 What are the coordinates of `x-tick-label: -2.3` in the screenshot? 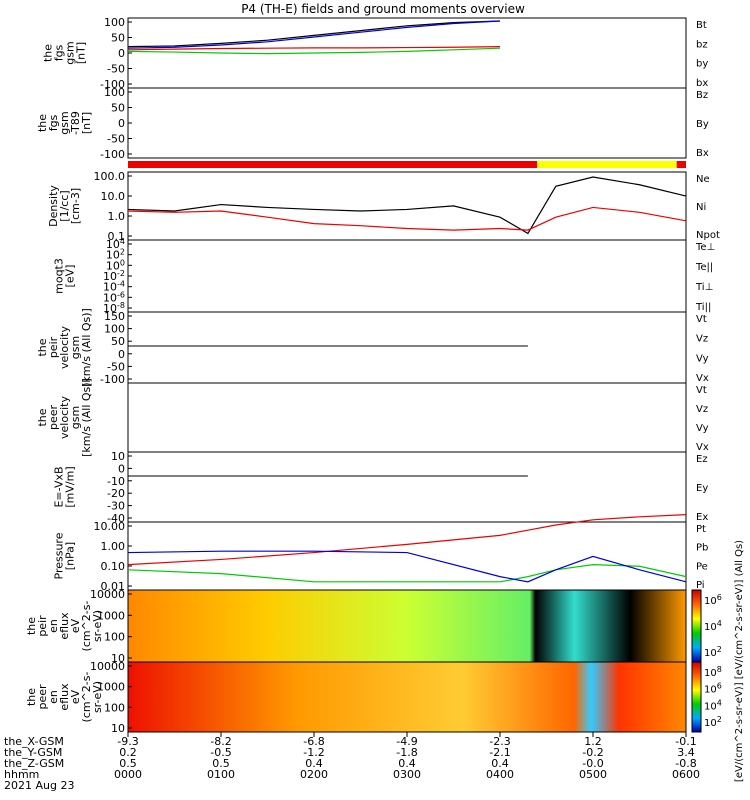 It's located at (499, 741).